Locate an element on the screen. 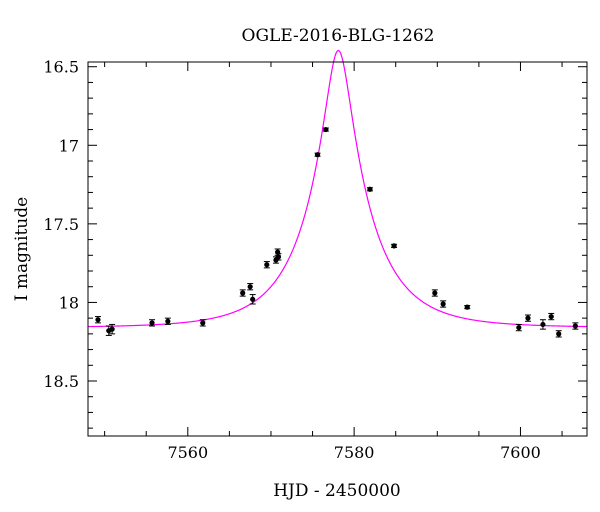 The image size is (600, 512). y-tick-label: 17.5 is located at coordinates (61, 224).